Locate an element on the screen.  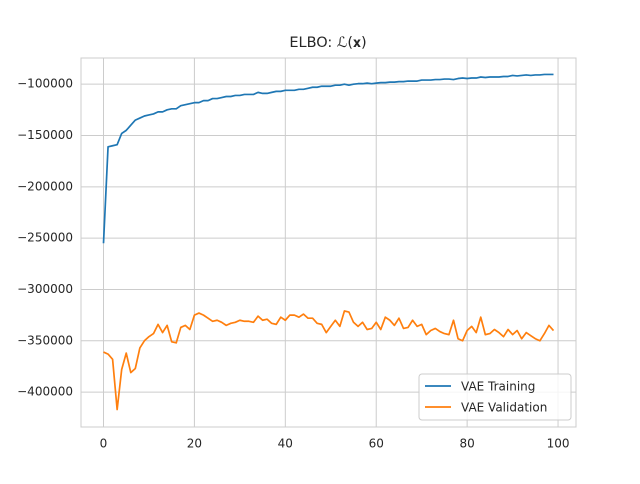
y-tick-label: −250000 is located at coordinates (45, 238).